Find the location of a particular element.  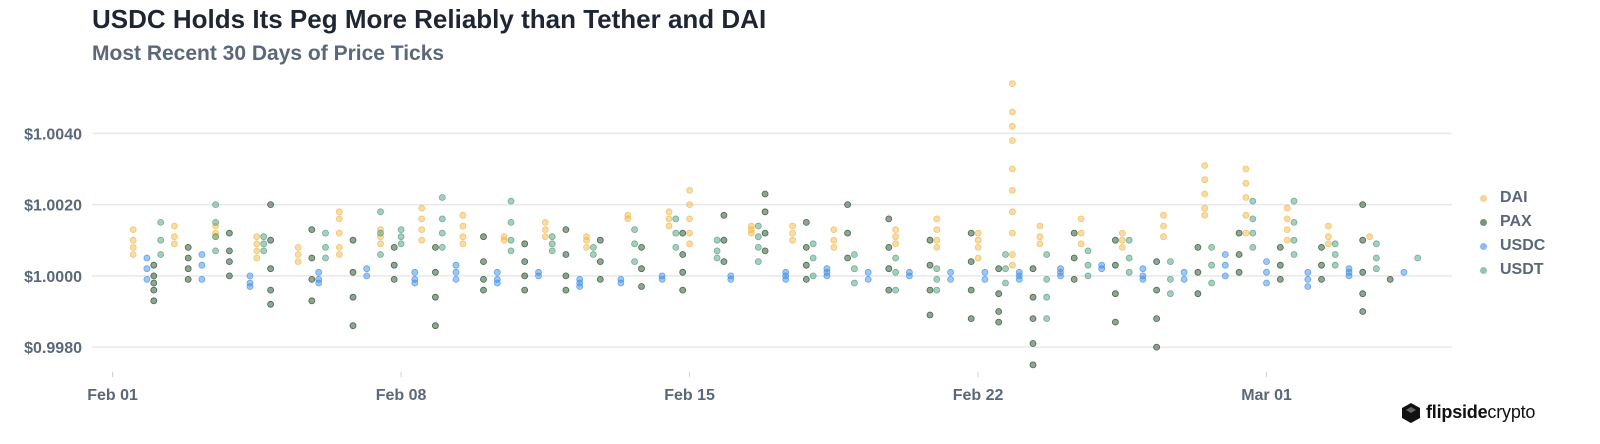

brand-logo: flipsidecrypto is located at coordinates (1468, 412).